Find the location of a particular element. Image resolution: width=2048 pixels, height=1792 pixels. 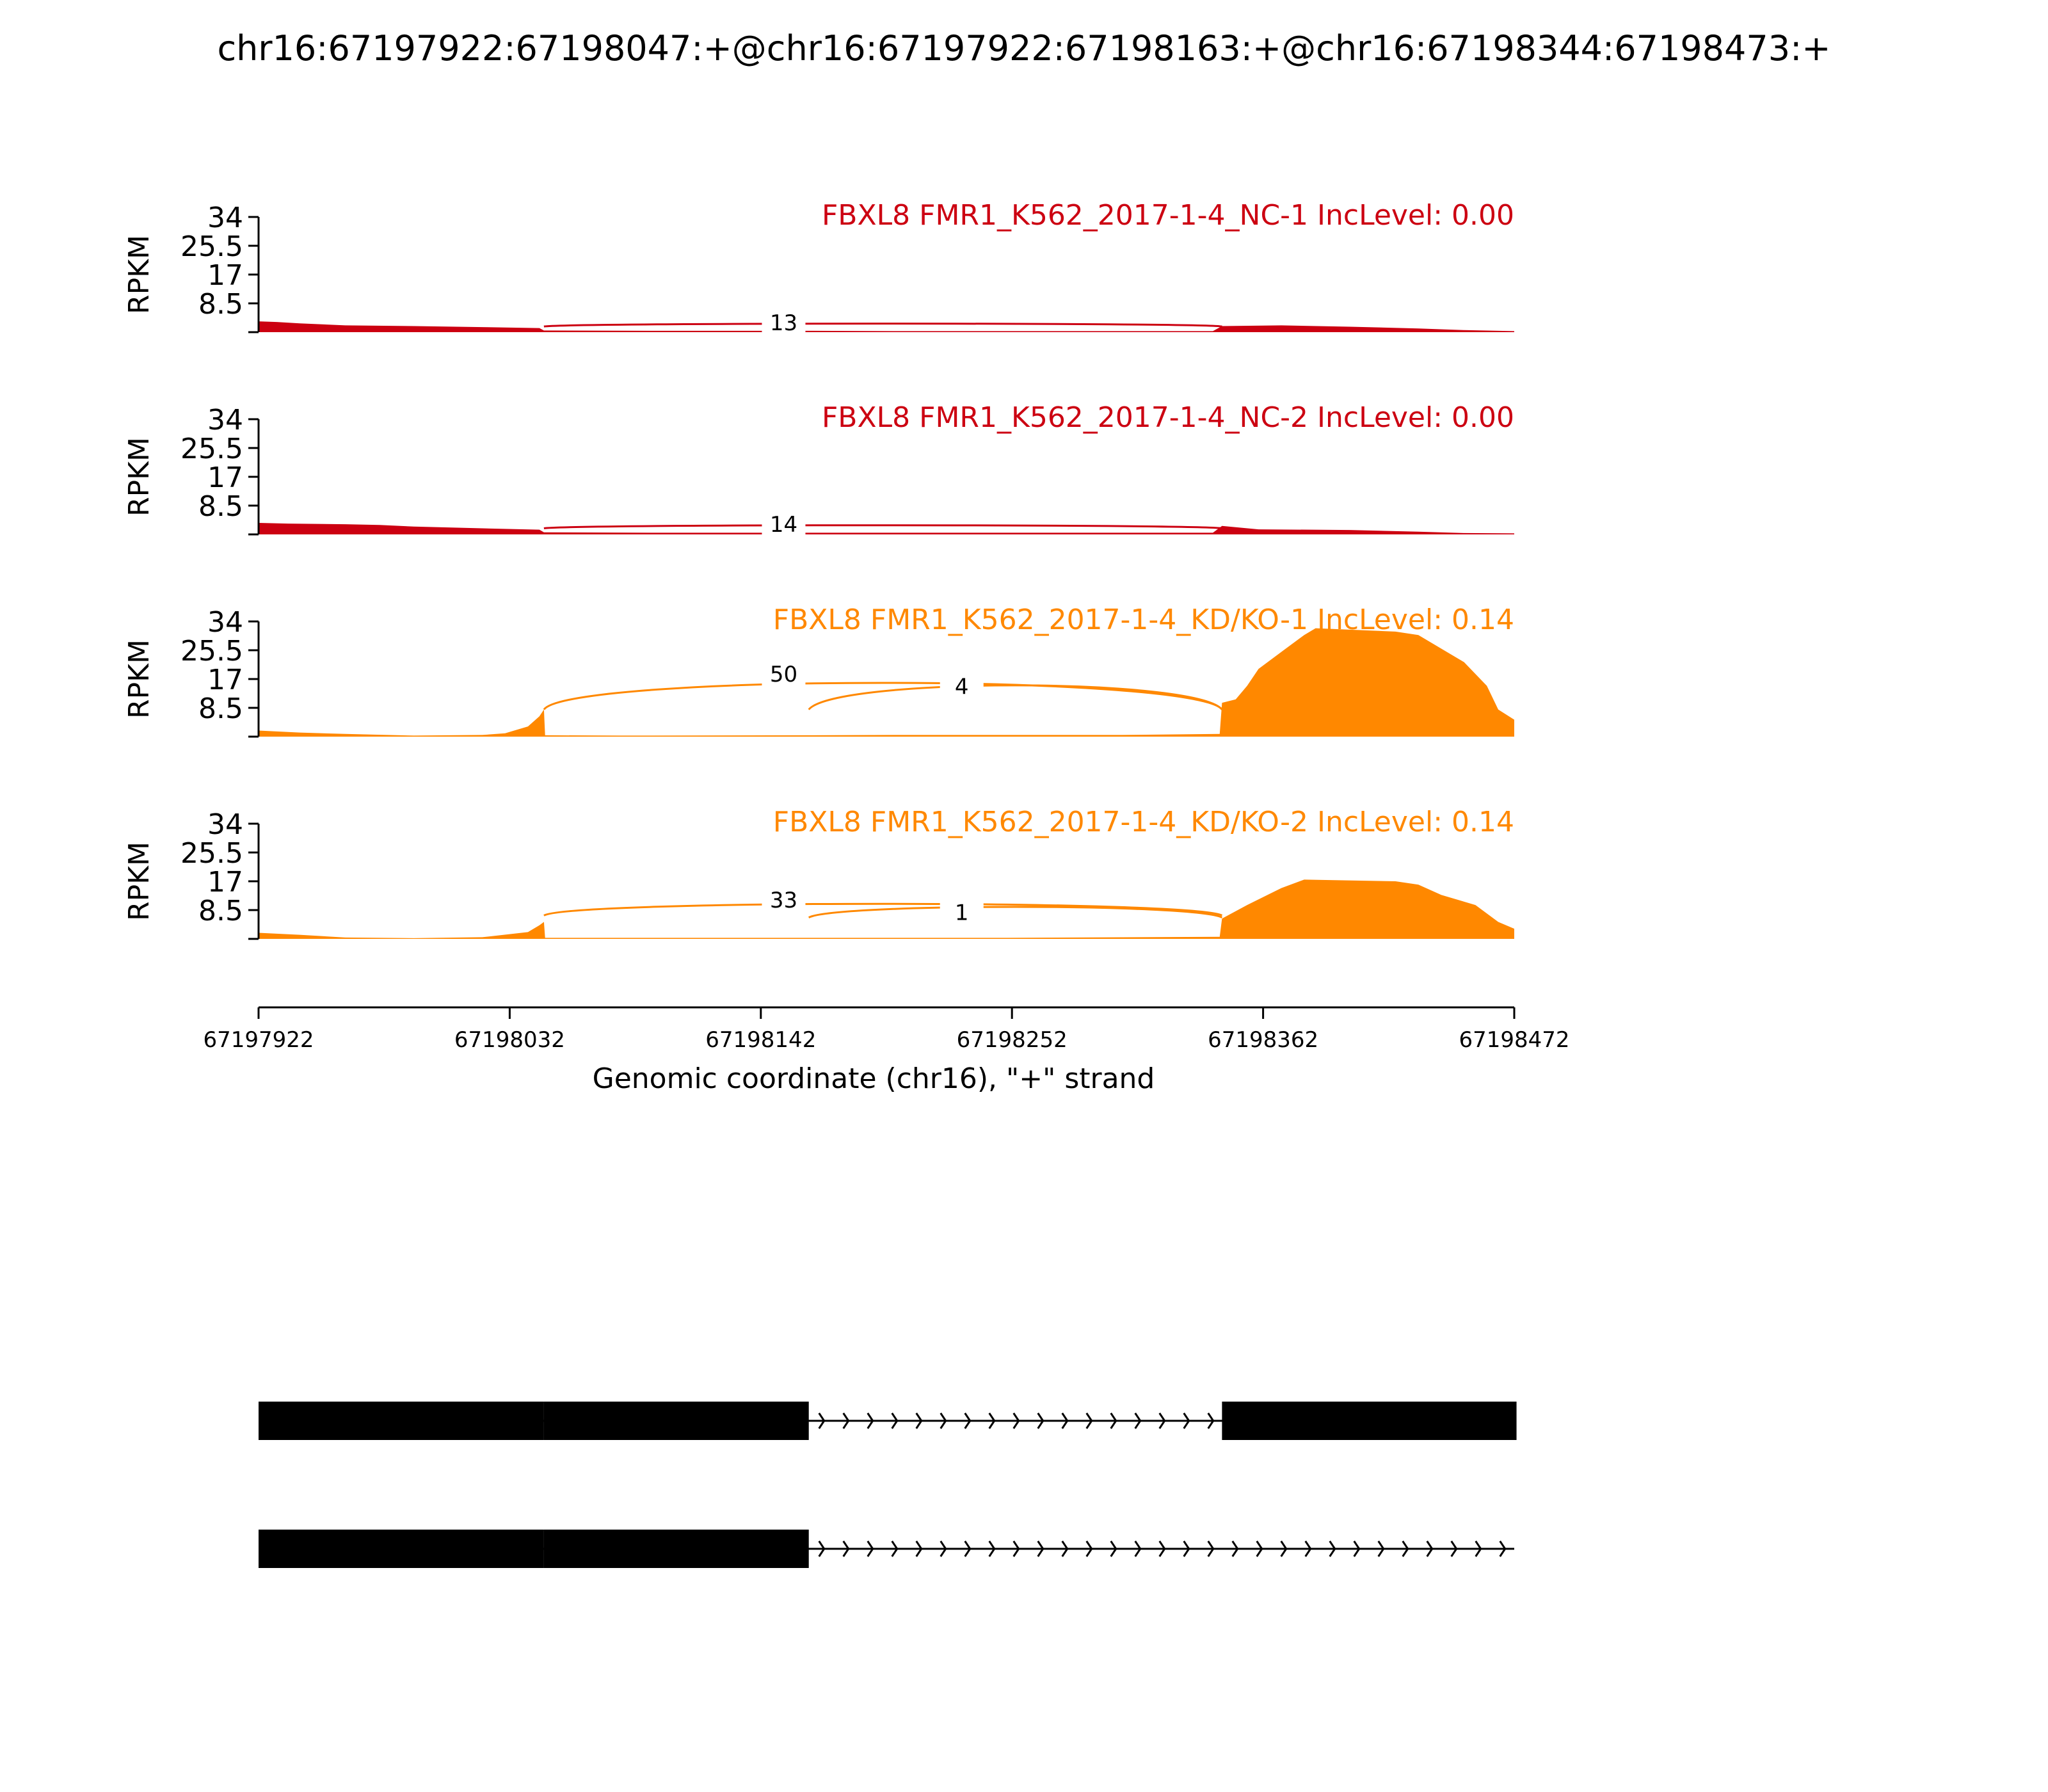

x-tick-label: 67197922 is located at coordinates (258, 1040).